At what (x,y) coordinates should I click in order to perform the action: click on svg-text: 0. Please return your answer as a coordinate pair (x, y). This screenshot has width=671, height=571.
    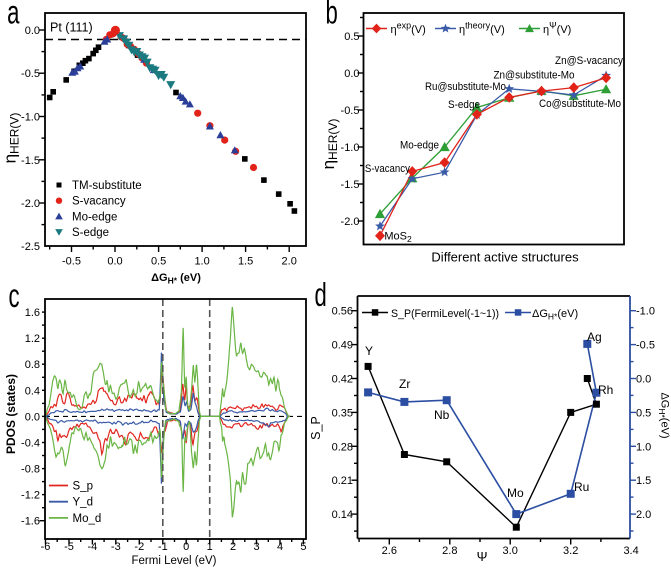
    Looking at the image, I should click on (186, 547).